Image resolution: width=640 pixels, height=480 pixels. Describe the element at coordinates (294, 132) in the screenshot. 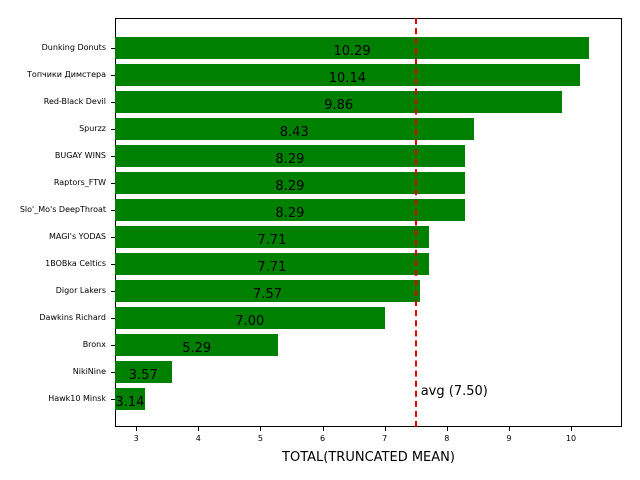

I see `bar-value-label: 8.43` at that location.